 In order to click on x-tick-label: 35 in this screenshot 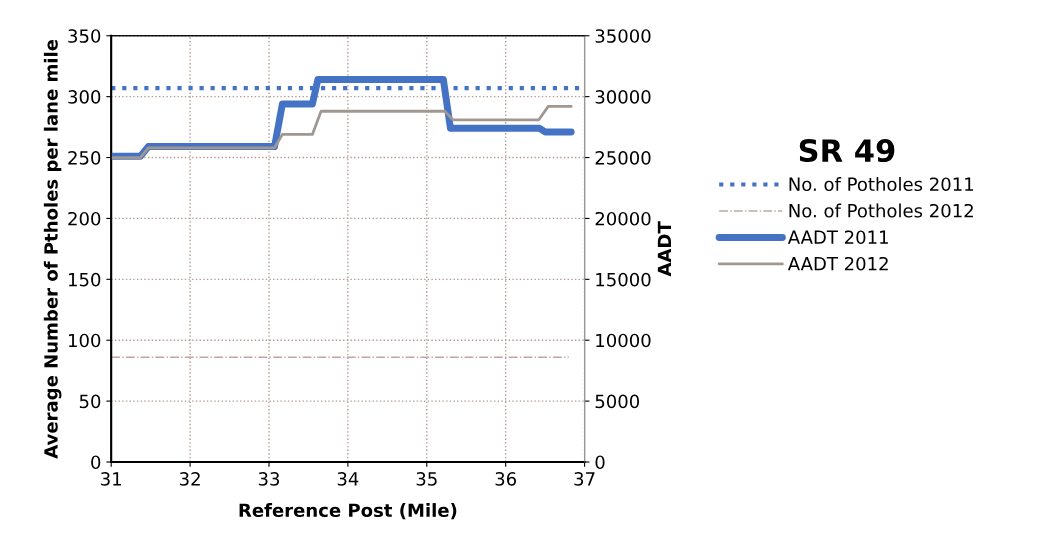, I will do `click(426, 479)`.